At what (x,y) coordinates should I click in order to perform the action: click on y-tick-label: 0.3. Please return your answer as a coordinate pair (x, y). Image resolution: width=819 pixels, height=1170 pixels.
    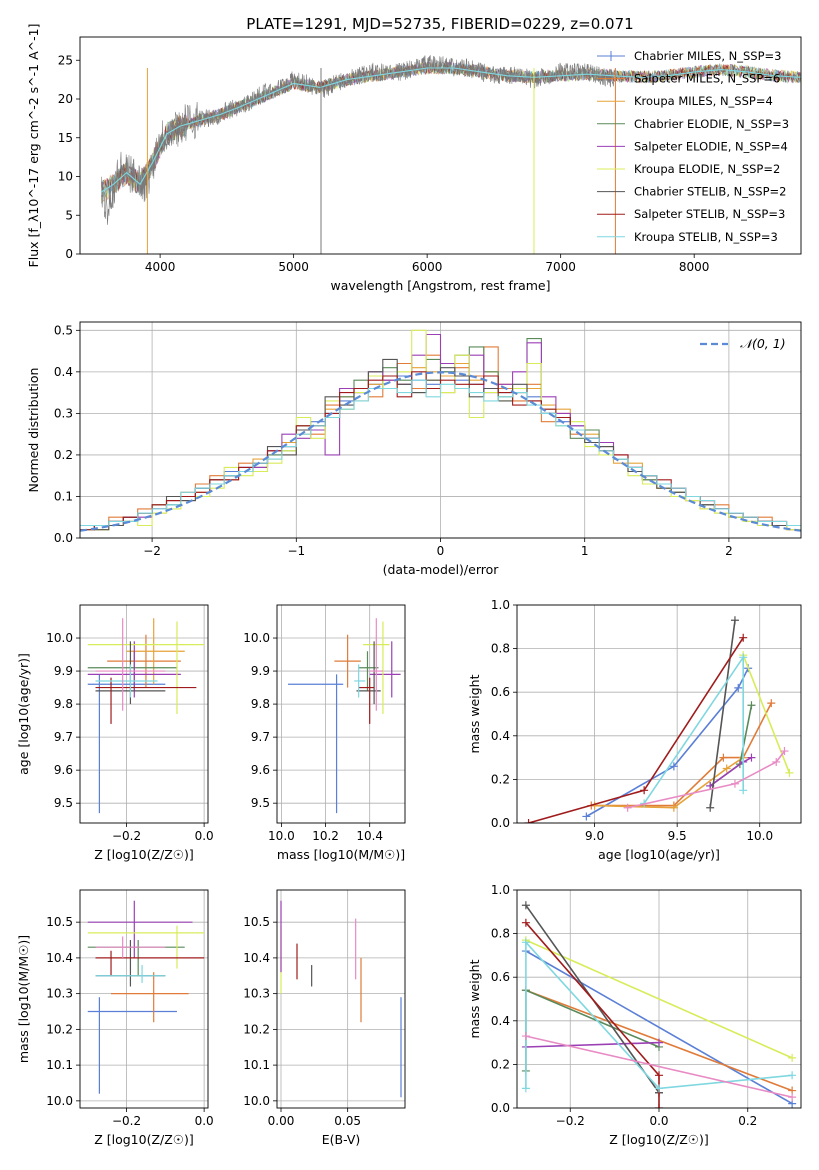
    Looking at the image, I should click on (63, 413).